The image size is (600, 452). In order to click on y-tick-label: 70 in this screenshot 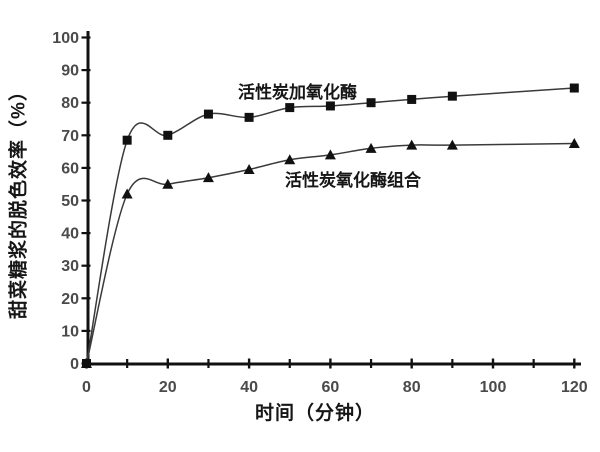, I will do `click(70, 136)`.